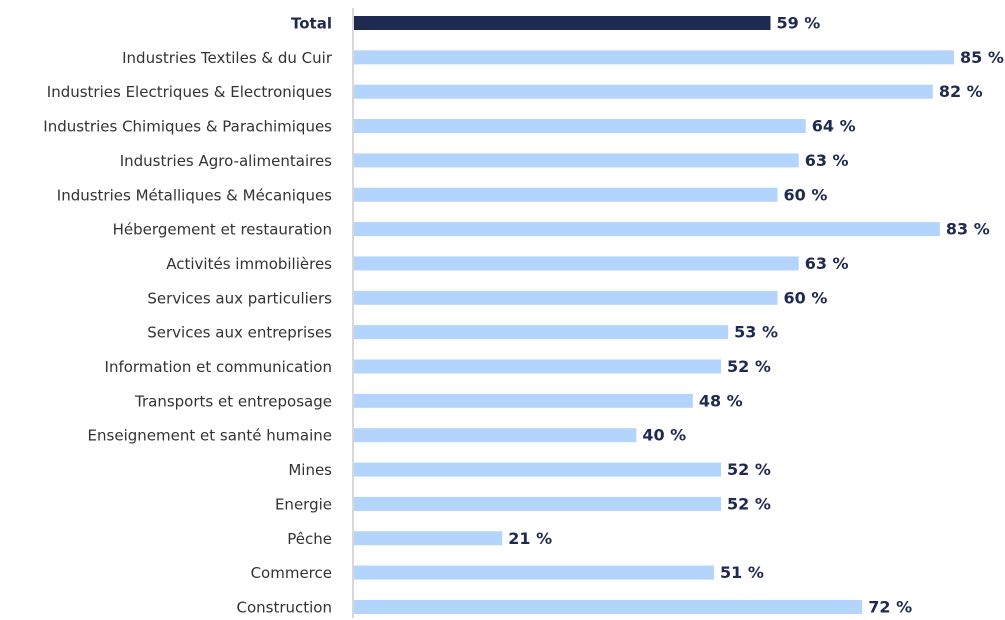 Image resolution: width=1005 pixels, height=620 pixels. I want to click on category-label: Commerce, so click(291, 573).